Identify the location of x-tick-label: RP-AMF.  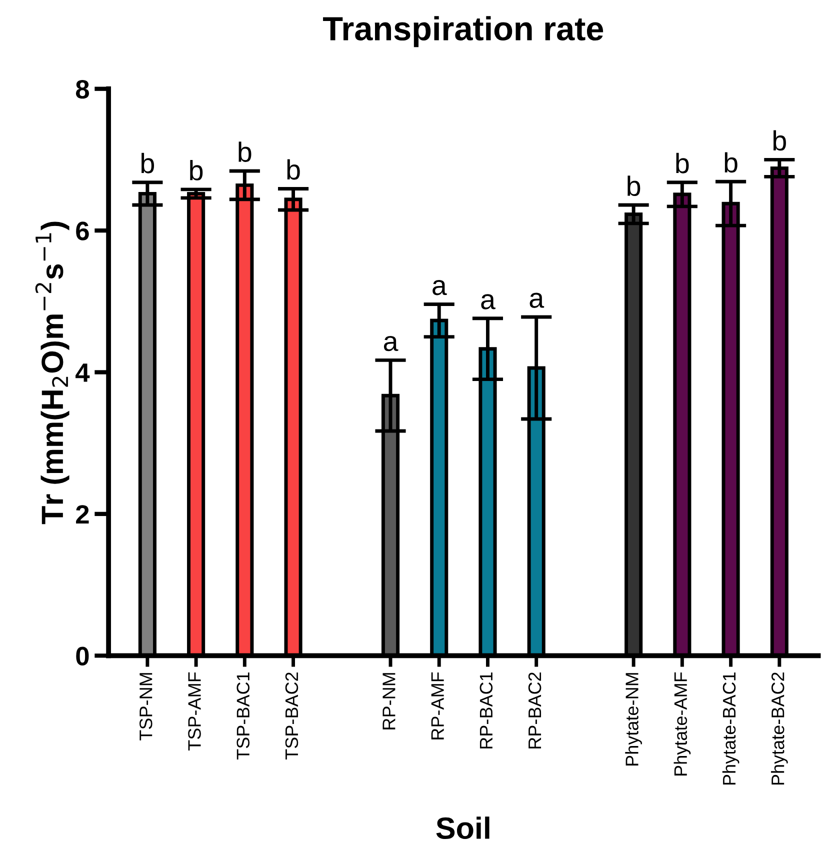
(437, 706).